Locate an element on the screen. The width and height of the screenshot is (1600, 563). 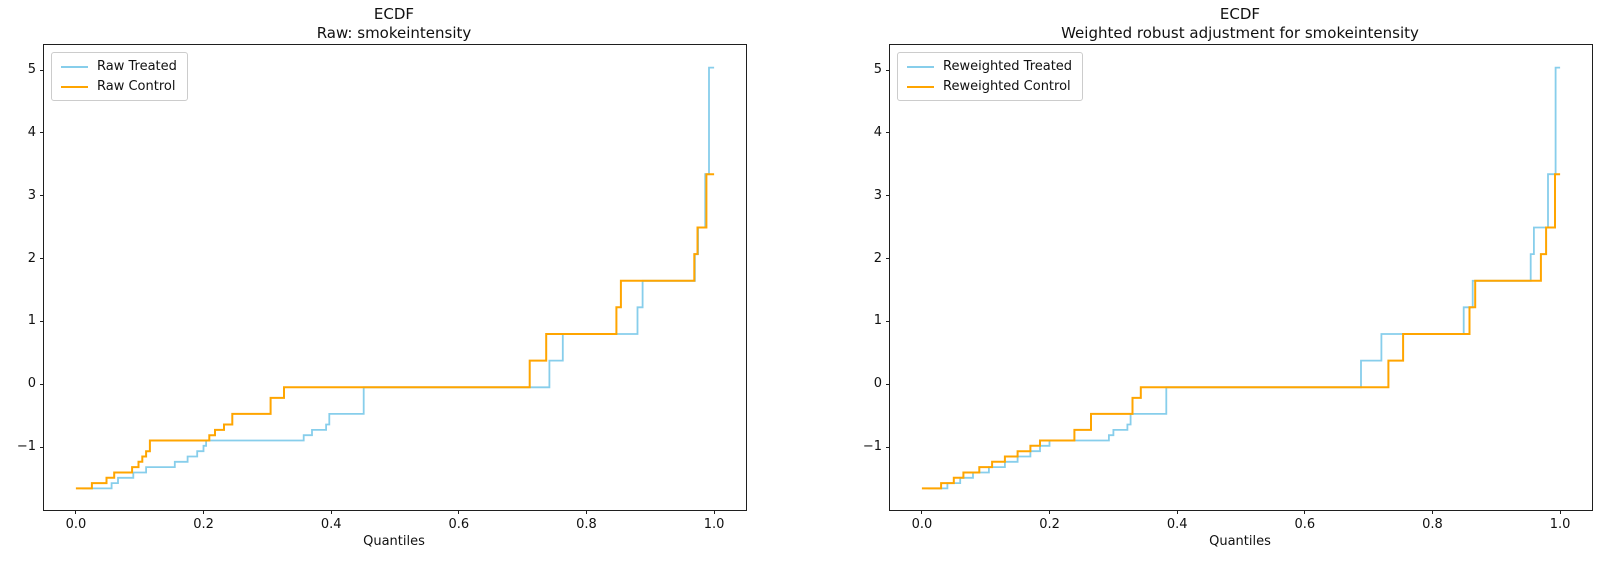
reweighted-treated-line-swatch is located at coordinates (920, 66).